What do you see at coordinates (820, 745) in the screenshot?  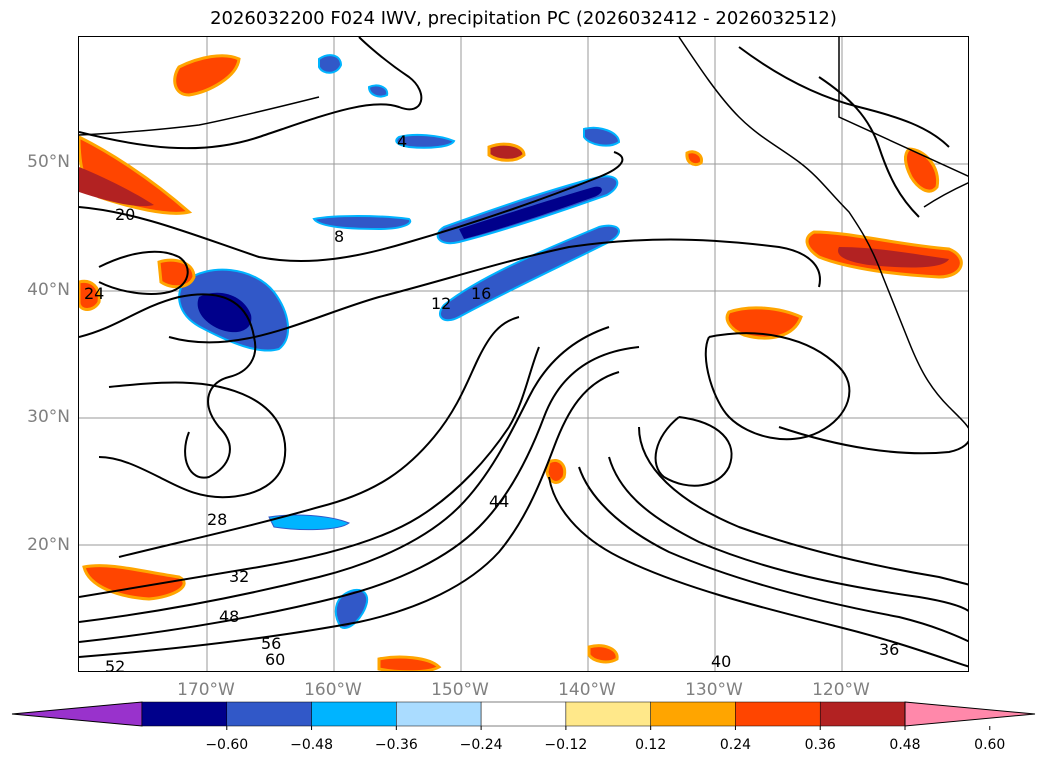 I see `colorbar-tick-label: 0.36` at bounding box center [820, 745].